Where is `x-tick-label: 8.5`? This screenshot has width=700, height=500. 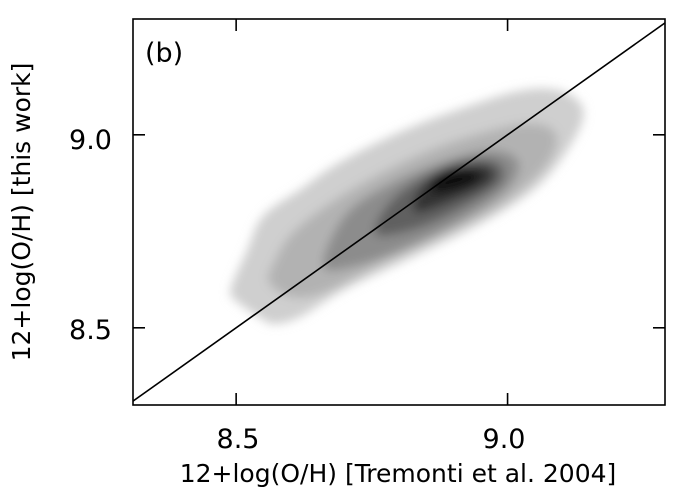
x-tick-label: 8.5 is located at coordinates (238, 439).